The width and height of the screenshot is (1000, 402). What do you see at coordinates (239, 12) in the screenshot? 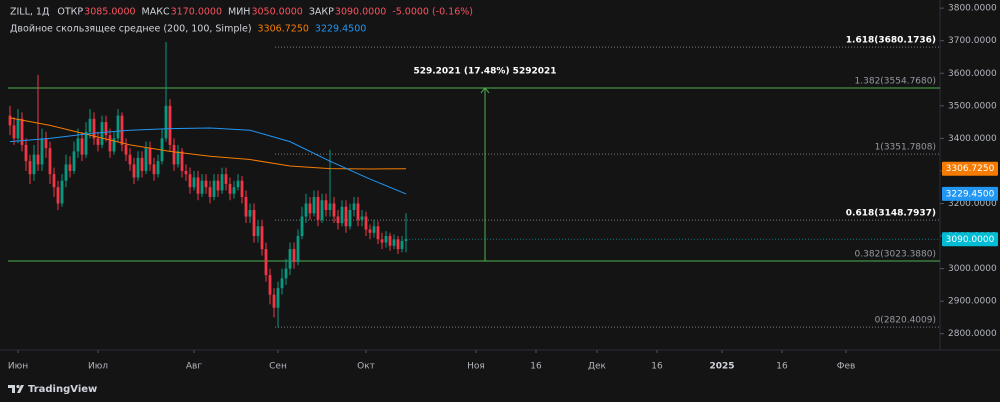
I see `ohlc-key: МИН` at bounding box center [239, 12].